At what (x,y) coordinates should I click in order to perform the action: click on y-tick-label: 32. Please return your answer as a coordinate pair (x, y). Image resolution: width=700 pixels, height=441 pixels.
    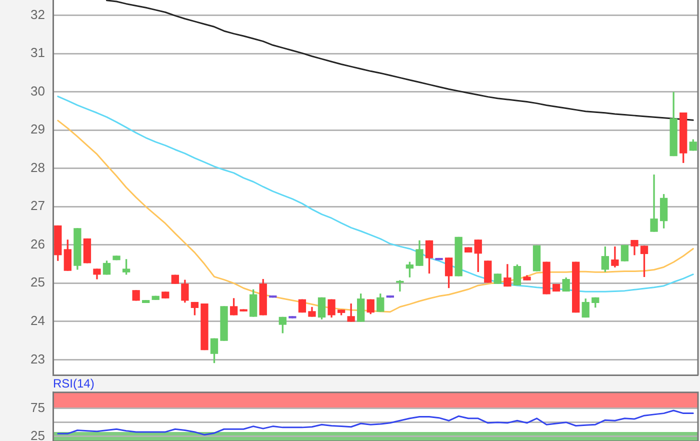
    Looking at the image, I should click on (37, 14).